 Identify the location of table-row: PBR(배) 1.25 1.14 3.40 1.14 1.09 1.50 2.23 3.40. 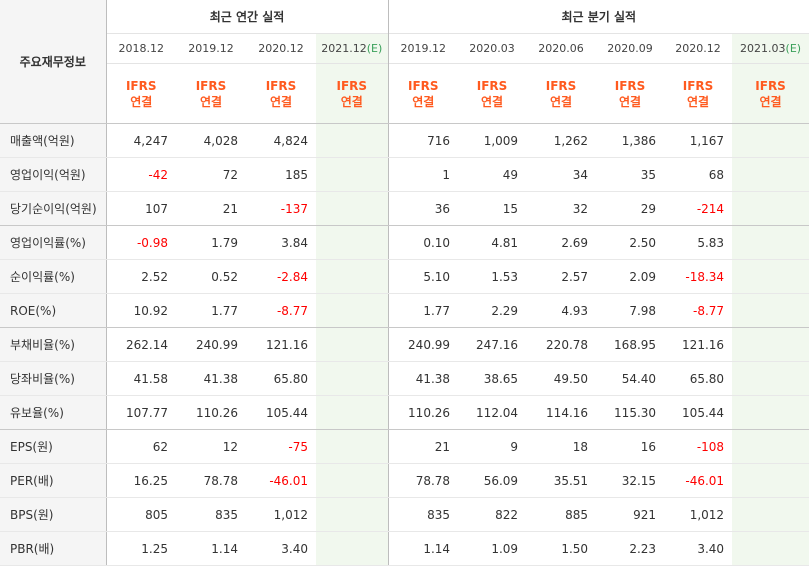
(404, 548).